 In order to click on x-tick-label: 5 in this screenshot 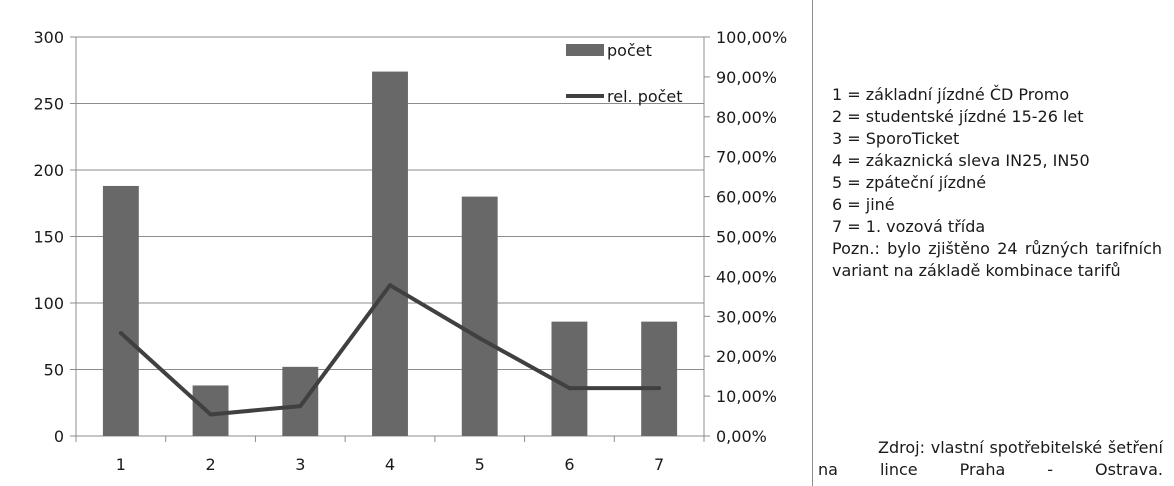, I will do `click(480, 464)`.